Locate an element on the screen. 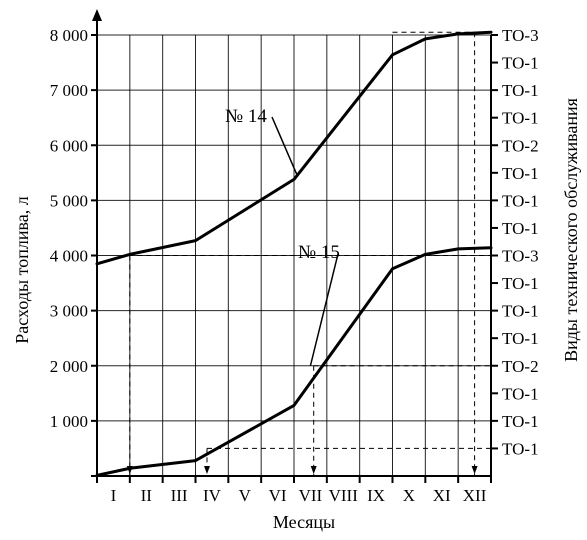  x-tick-label: X is located at coordinates (409, 495).